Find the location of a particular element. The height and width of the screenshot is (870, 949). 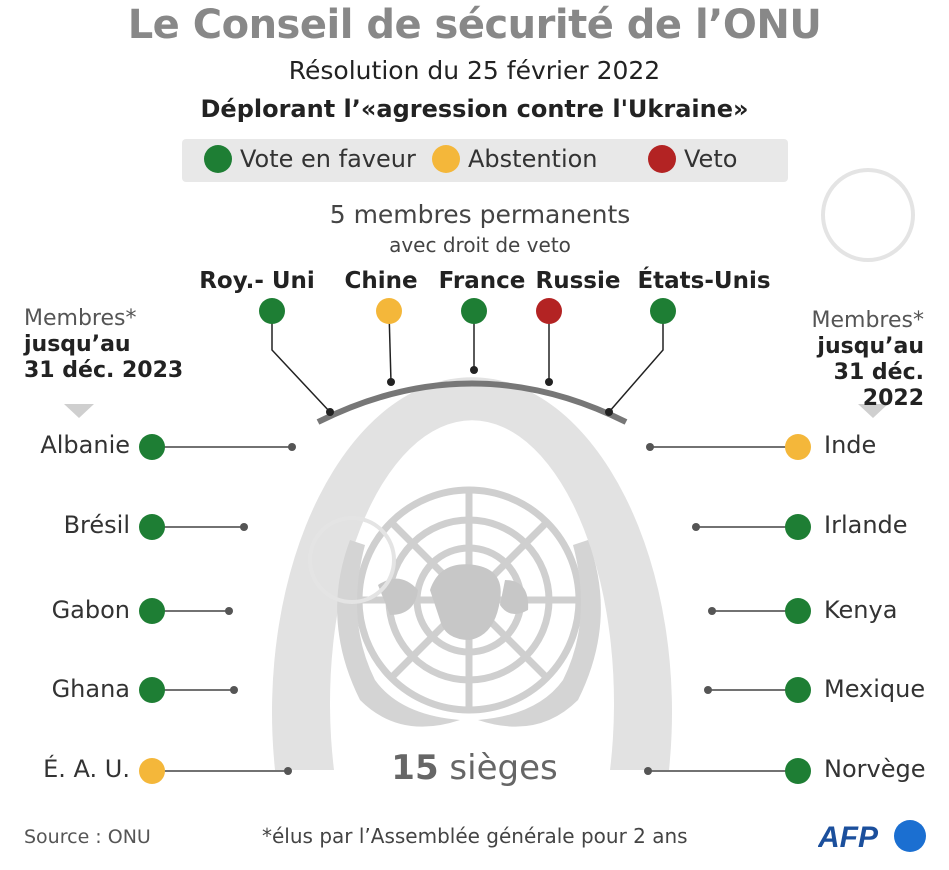

right-group-line3: 31 déc. 2022 is located at coordinates (878, 385).